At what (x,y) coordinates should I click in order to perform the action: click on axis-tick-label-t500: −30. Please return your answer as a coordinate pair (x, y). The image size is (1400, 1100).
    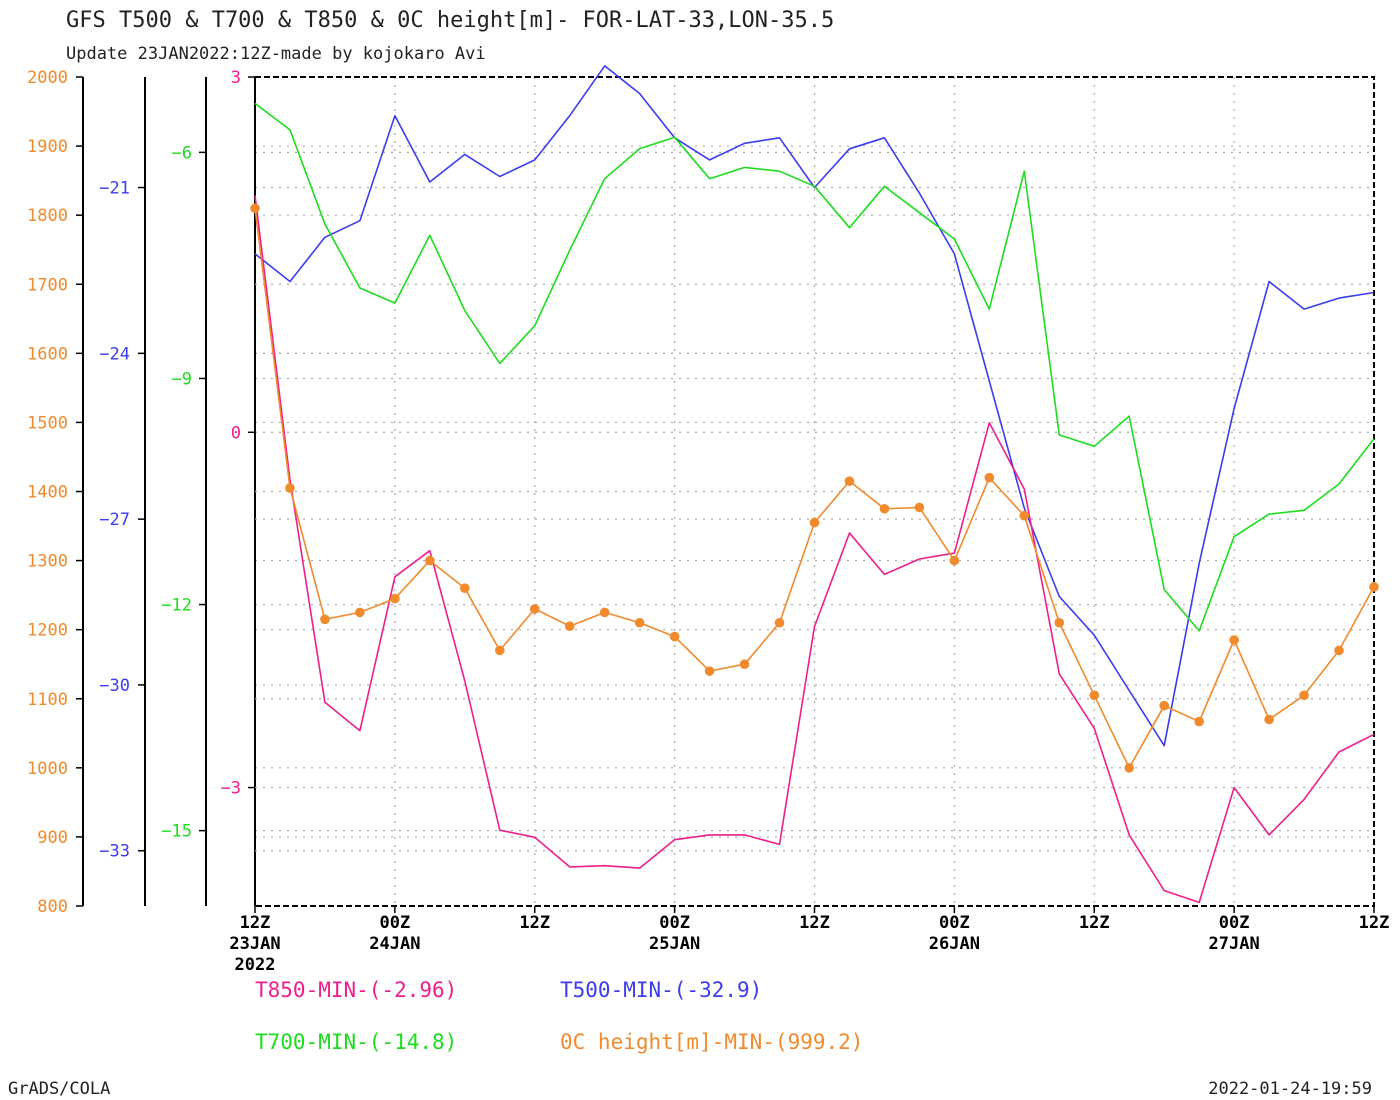
    Looking at the image, I should click on (114, 686).